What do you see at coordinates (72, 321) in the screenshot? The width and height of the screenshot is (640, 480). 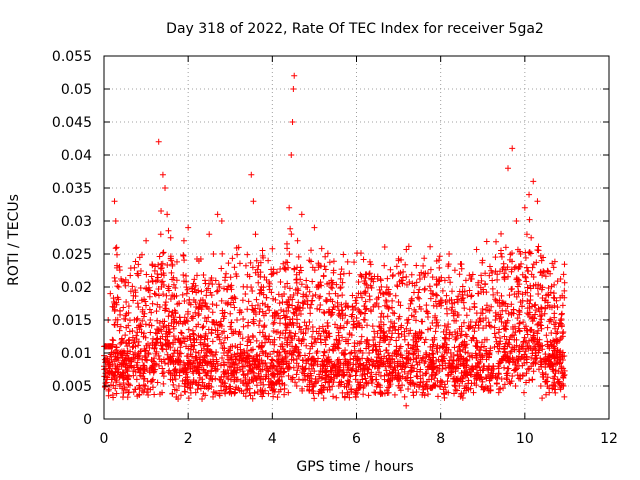 I see `y-tick-label: 0.015` at bounding box center [72, 321].